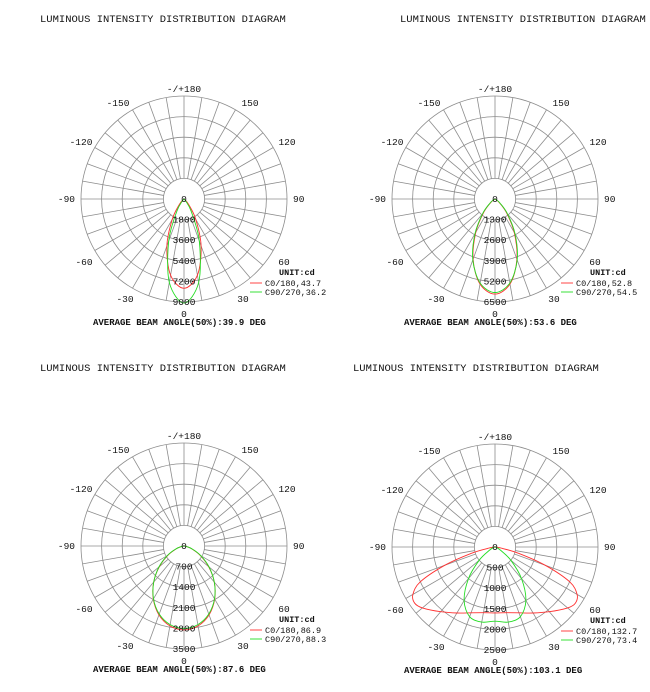  I want to click on radial-tick-label: 3900, so click(495, 261).